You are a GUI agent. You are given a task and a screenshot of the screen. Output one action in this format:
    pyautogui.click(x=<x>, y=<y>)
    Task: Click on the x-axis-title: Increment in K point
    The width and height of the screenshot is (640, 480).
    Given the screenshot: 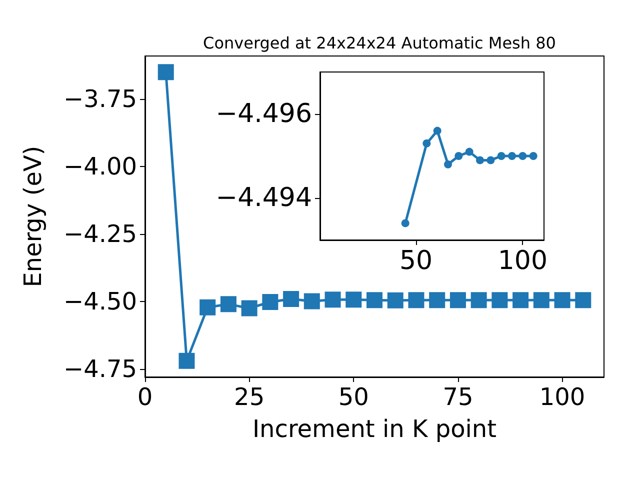 What is the action you would take?
    pyautogui.click(x=374, y=429)
    